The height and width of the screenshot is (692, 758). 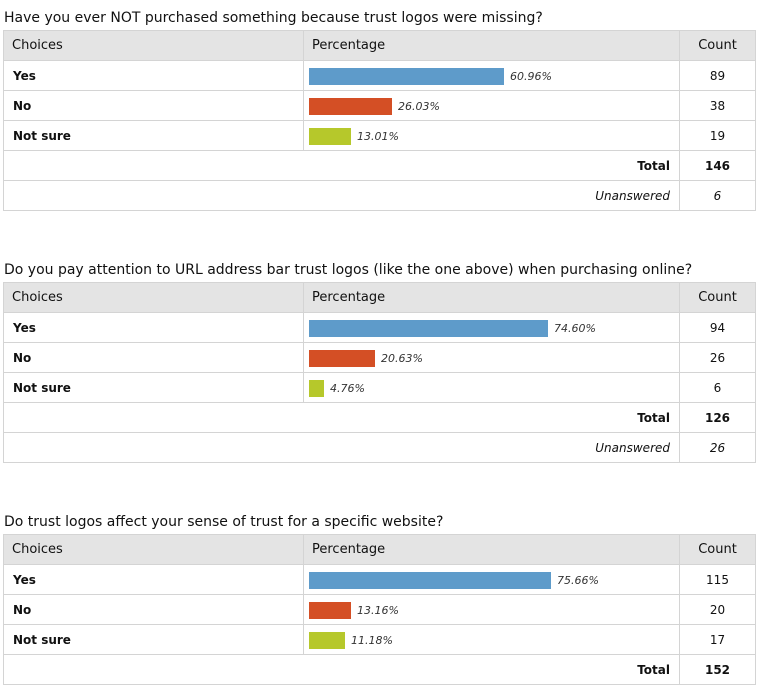 I want to click on table-row: No 20.63% 26, so click(x=379, y=357).